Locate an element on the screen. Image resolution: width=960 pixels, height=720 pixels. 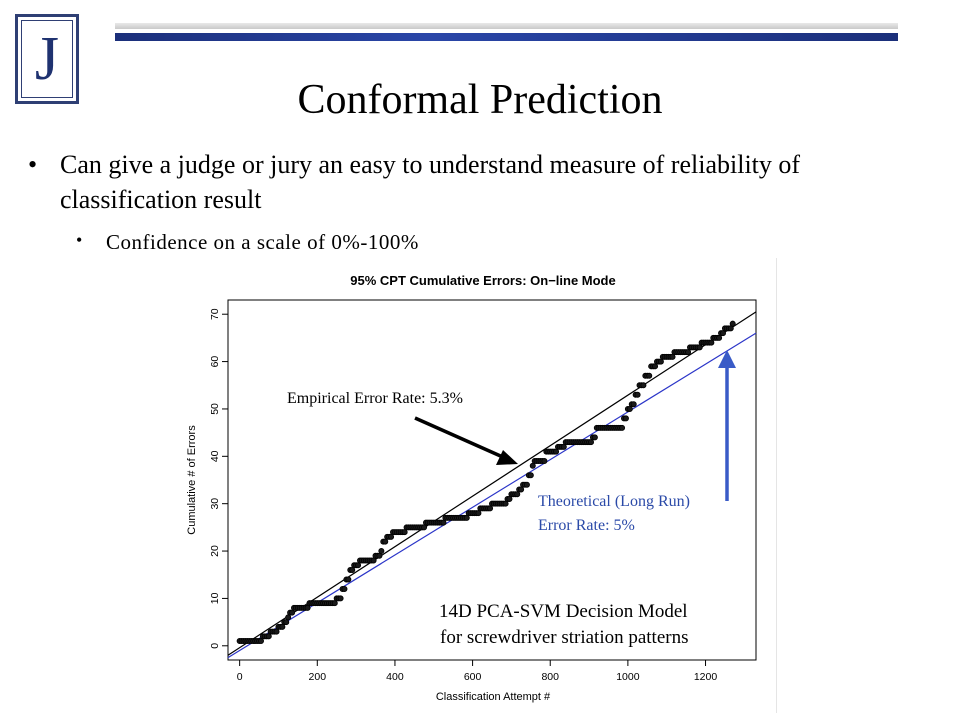
model-caption-box is located at coordinates (595, 625).